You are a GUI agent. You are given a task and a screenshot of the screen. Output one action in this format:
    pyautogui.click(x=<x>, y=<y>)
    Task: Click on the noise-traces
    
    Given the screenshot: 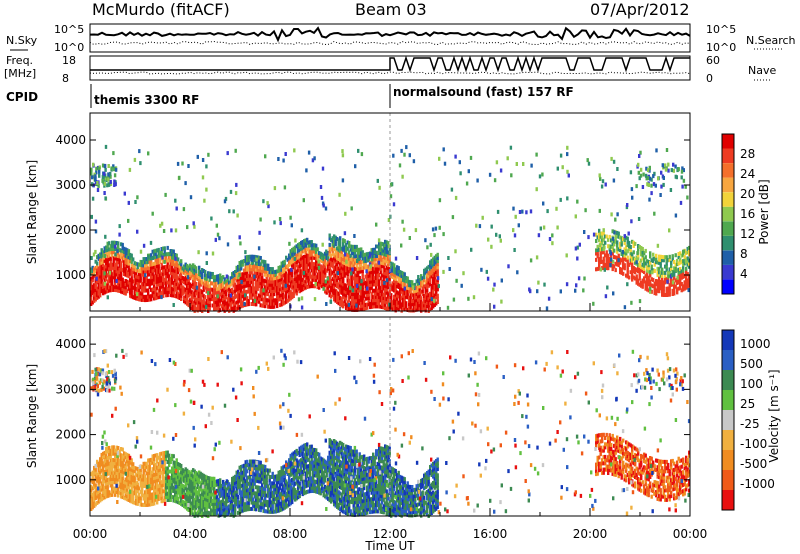 What is the action you would take?
    pyautogui.click(x=390, y=36)
    